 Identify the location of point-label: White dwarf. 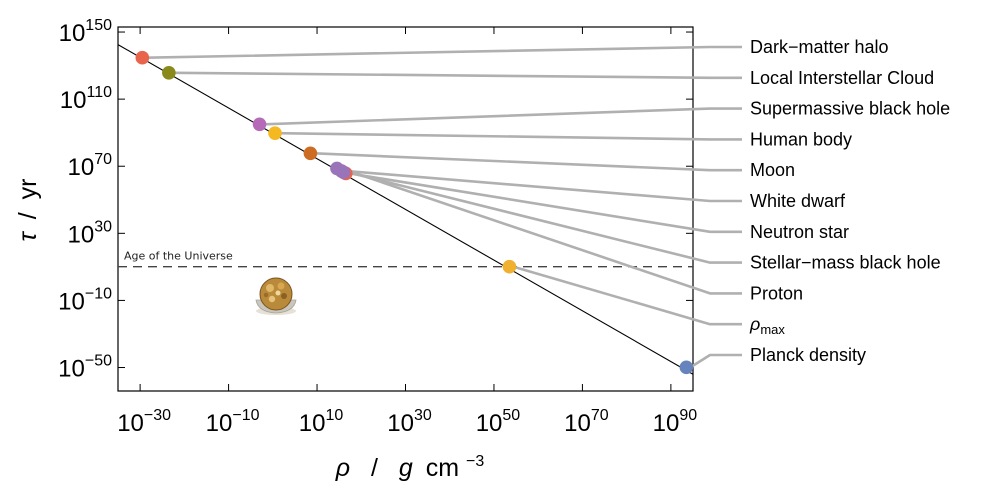
(798, 201).